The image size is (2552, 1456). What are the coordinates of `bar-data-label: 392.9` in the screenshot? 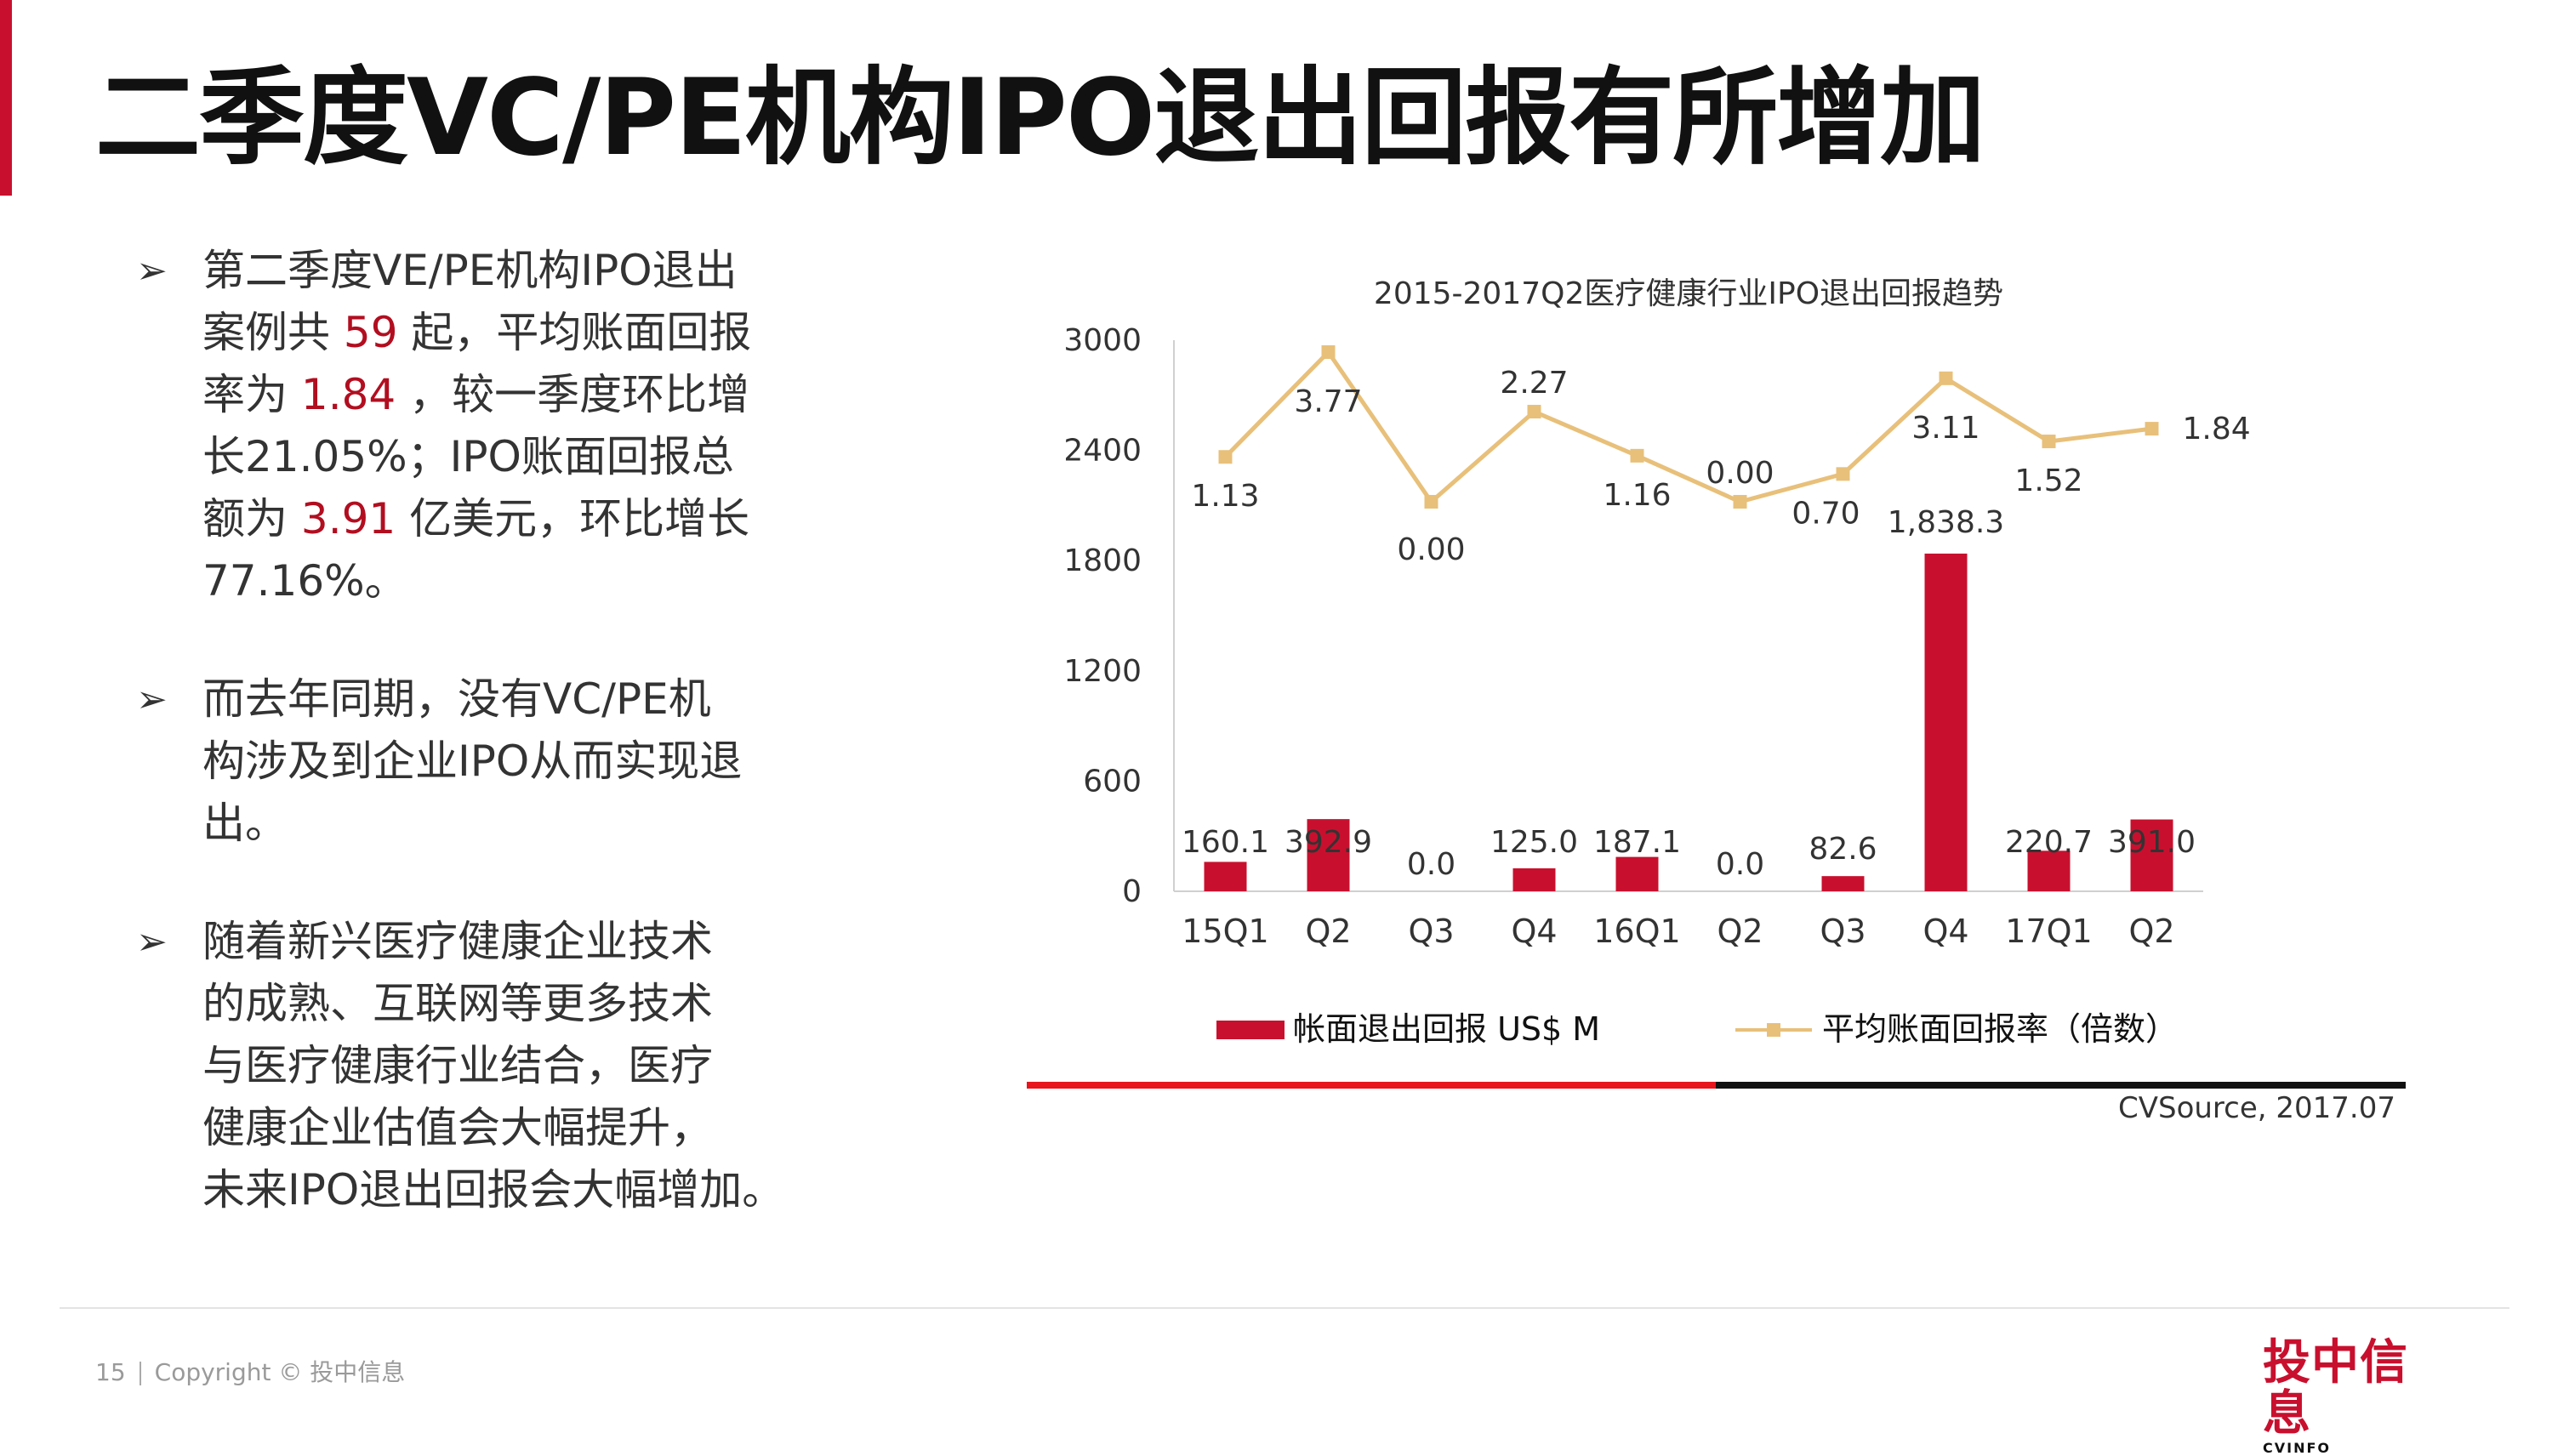 It's located at (1328, 842).